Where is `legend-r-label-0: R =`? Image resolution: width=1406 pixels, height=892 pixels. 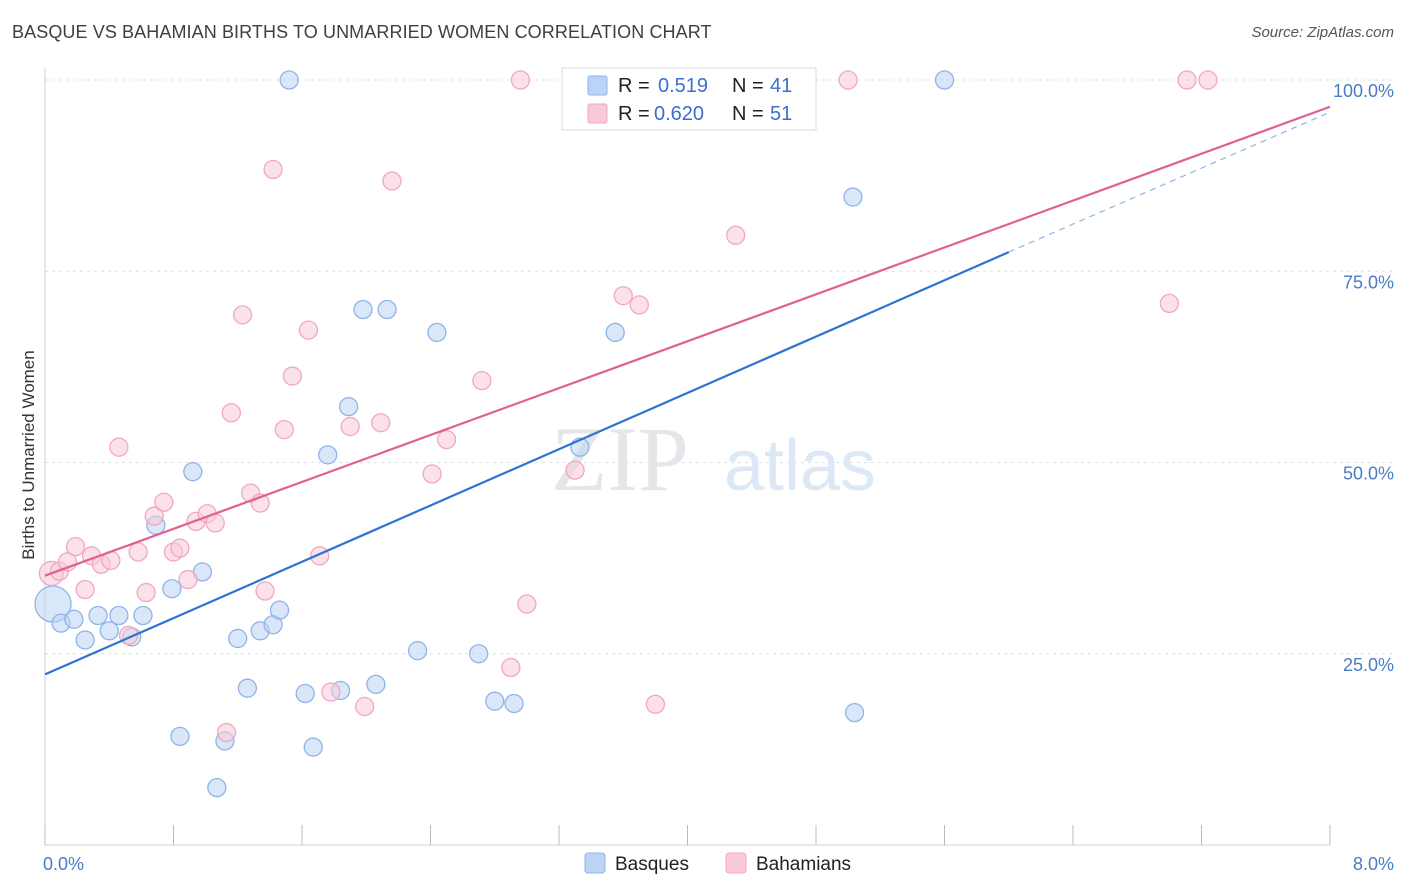 legend-r-label-0: R = is located at coordinates (634, 86).